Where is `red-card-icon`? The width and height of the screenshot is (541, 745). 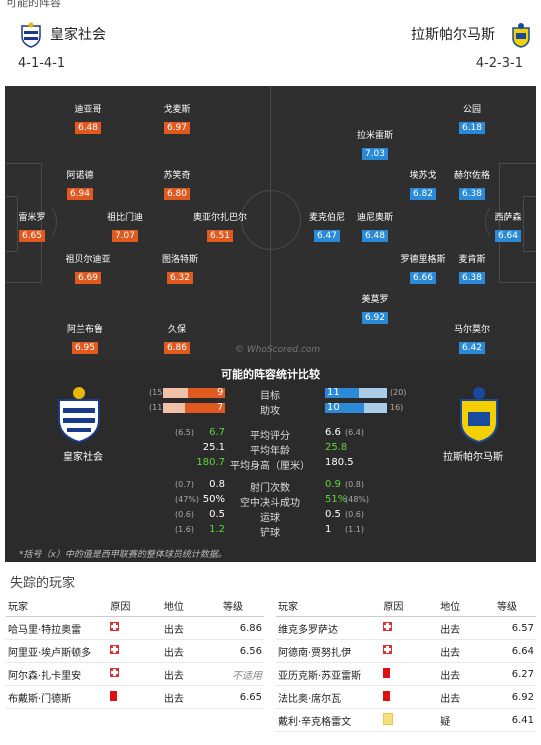 red-card-icon is located at coordinates (114, 695).